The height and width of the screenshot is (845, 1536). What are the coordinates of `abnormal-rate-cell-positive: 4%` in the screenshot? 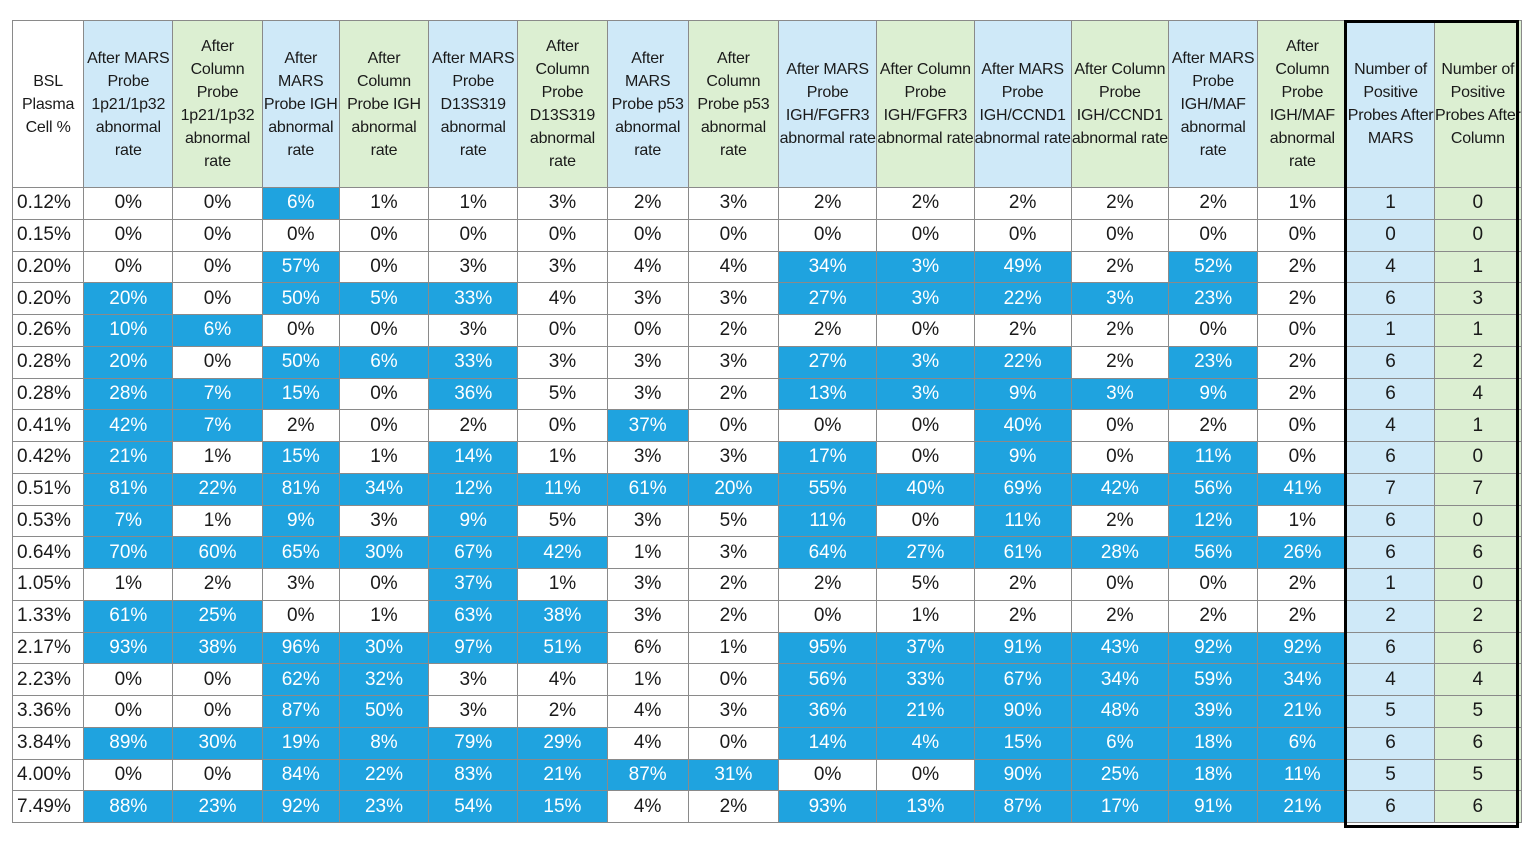 It's located at (925, 743).